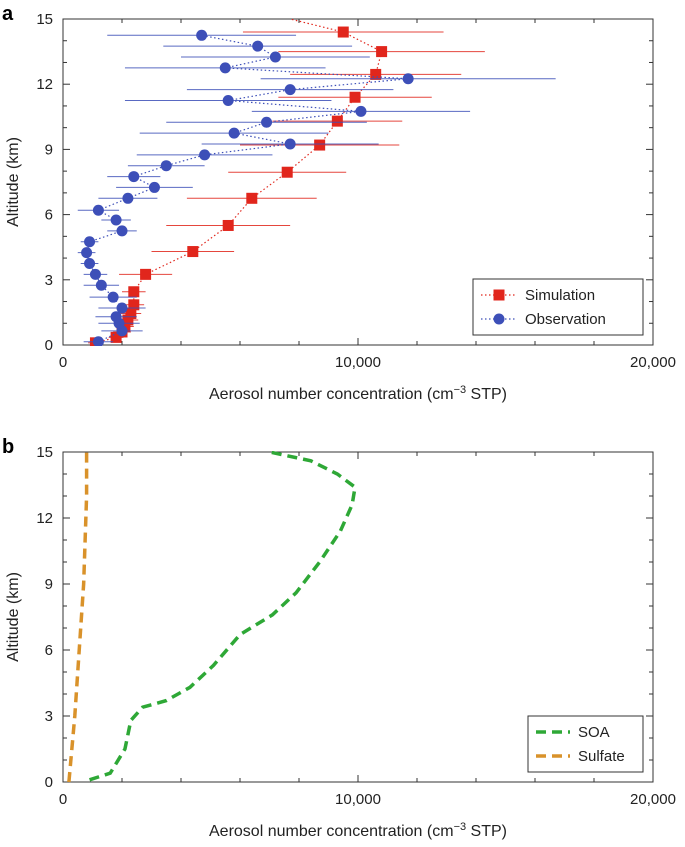 The width and height of the screenshot is (685, 847). I want to click on legend: SOA Sulfate, so click(585, 744).